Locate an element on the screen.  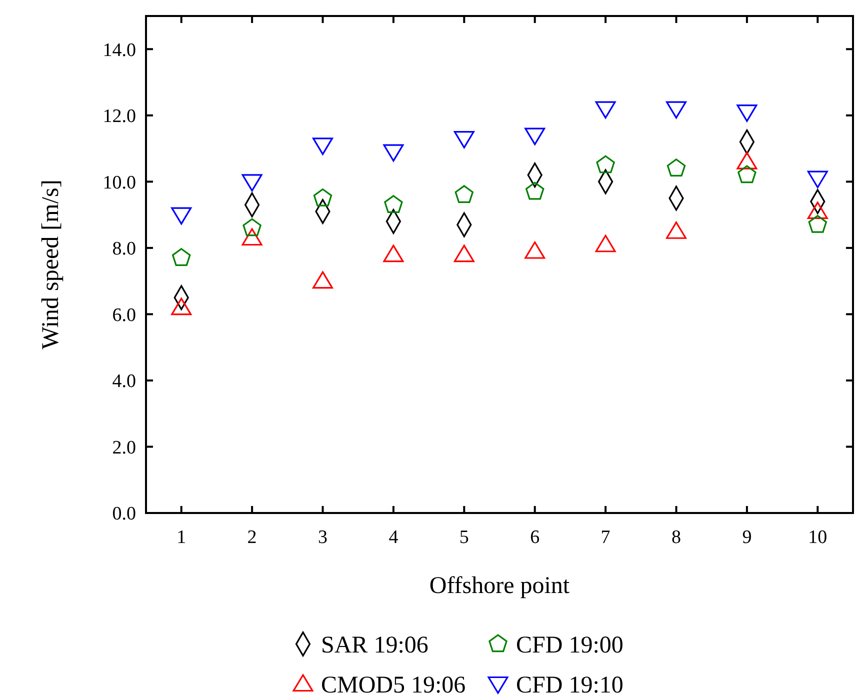
legend-label: CFD 19:10 is located at coordinates (570, 685).